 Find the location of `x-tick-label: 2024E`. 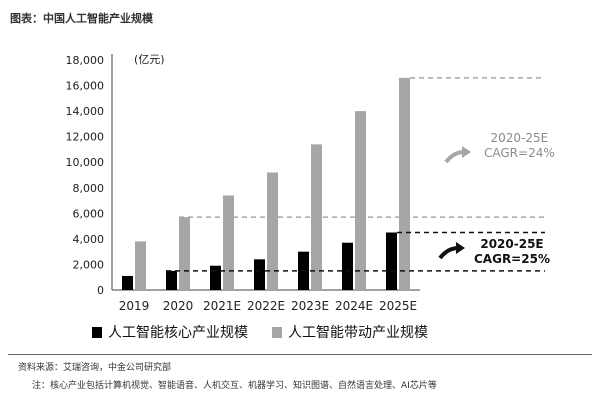

x-tick-label: 2024E is located at coordinates (354, 306).